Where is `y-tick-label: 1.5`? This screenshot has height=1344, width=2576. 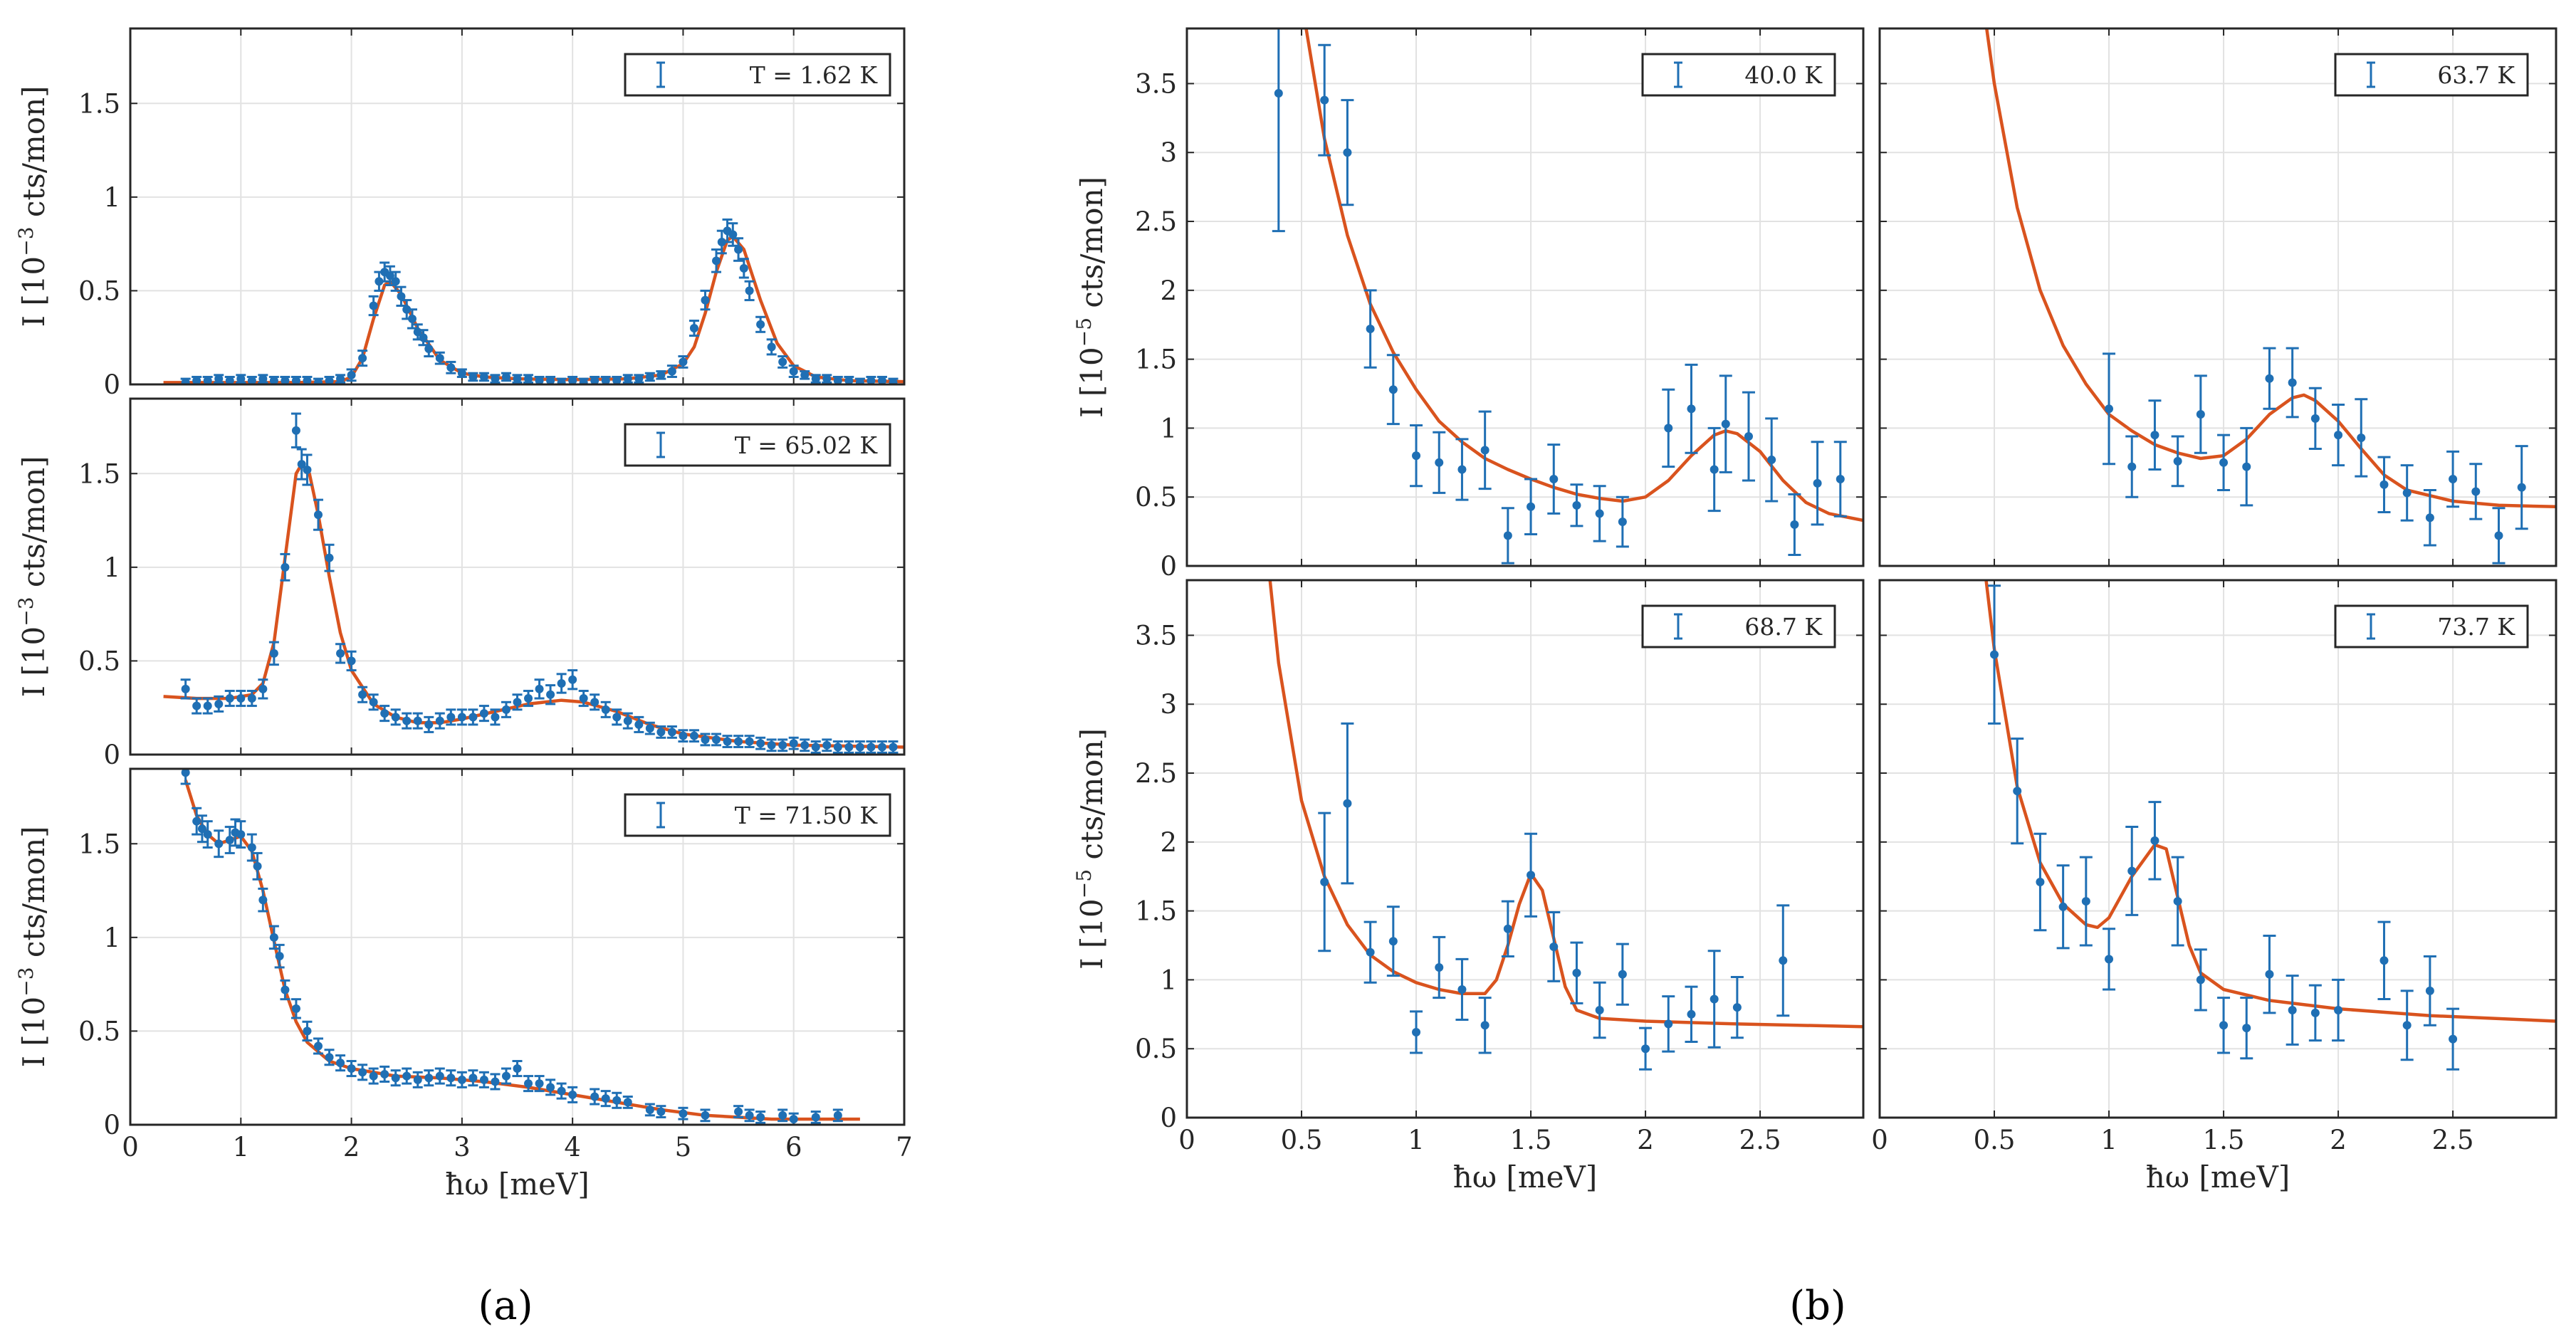
y-tick-label: 1.5 is located at coordinates (1156, 911).